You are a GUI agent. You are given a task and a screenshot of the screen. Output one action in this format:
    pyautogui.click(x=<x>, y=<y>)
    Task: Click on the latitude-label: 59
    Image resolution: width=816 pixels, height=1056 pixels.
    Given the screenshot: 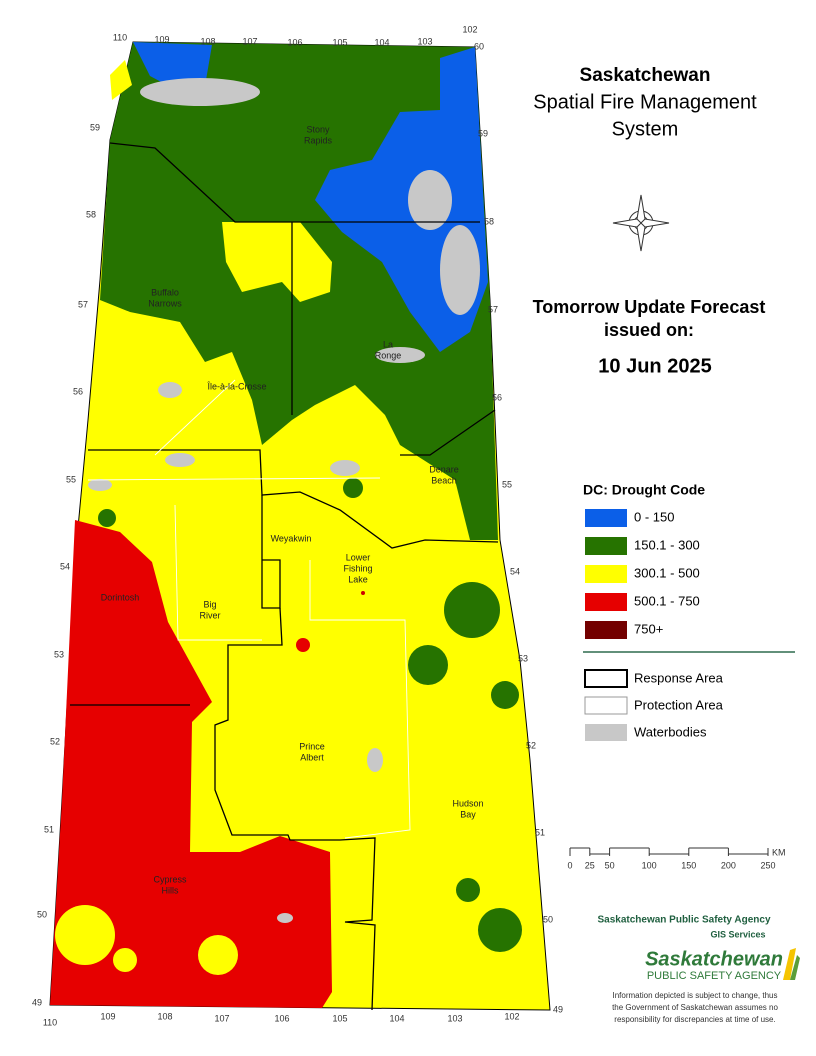 What is the action you would take?
    pyautogui.click(x=483, y=133)
    